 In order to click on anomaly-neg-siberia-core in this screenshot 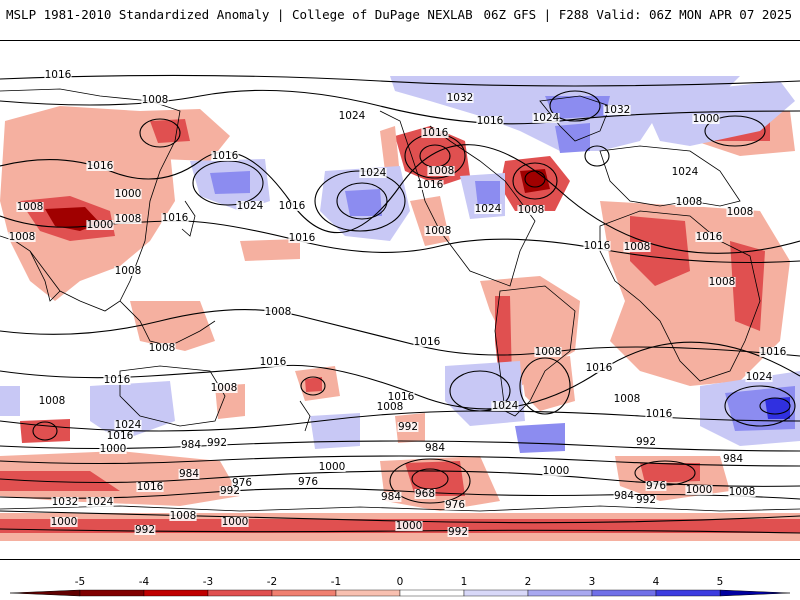, I will do `click(170, 131)`.